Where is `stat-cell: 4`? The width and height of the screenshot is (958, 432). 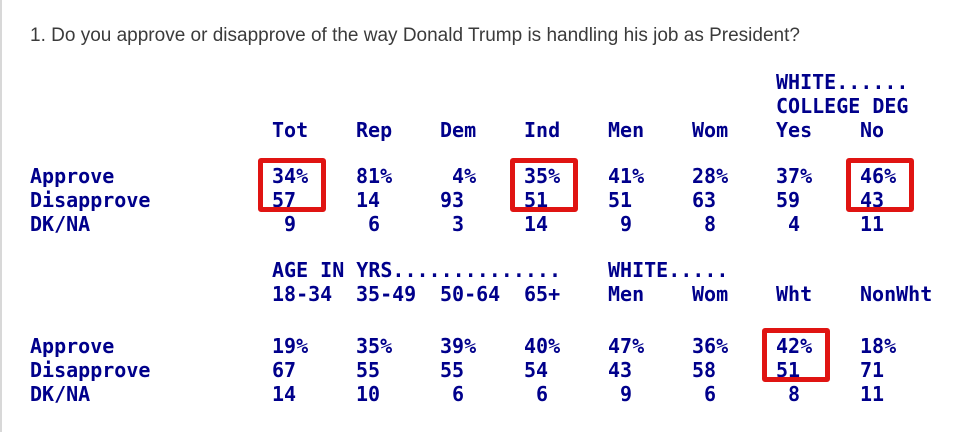 stat-cell: 4 is located at coordinates (794, 224).